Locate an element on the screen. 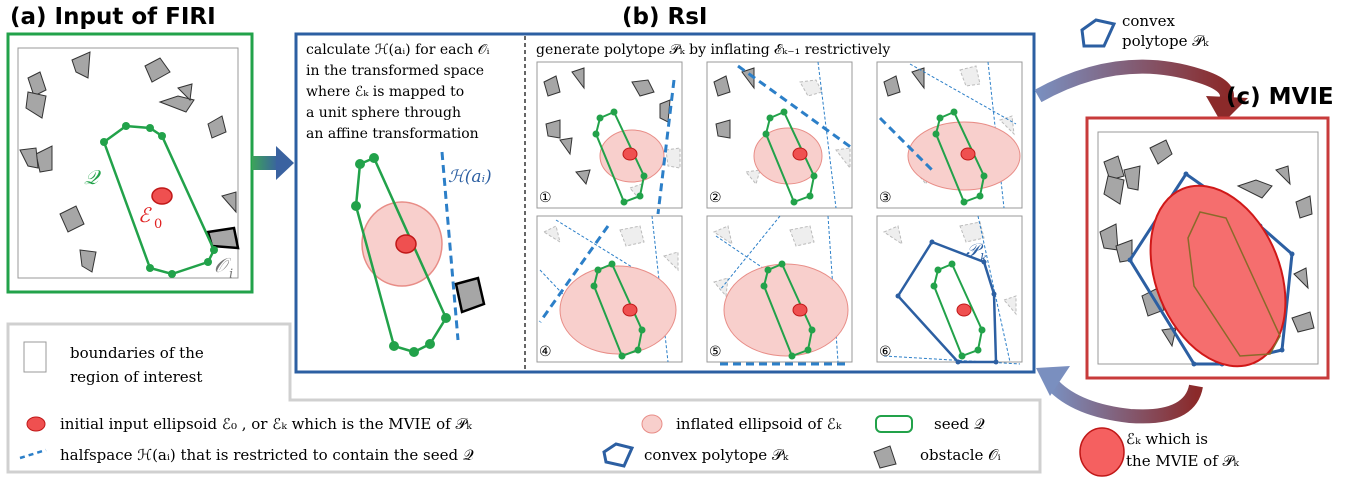  step-4-number: ④ is located at coordinates (545, 352).